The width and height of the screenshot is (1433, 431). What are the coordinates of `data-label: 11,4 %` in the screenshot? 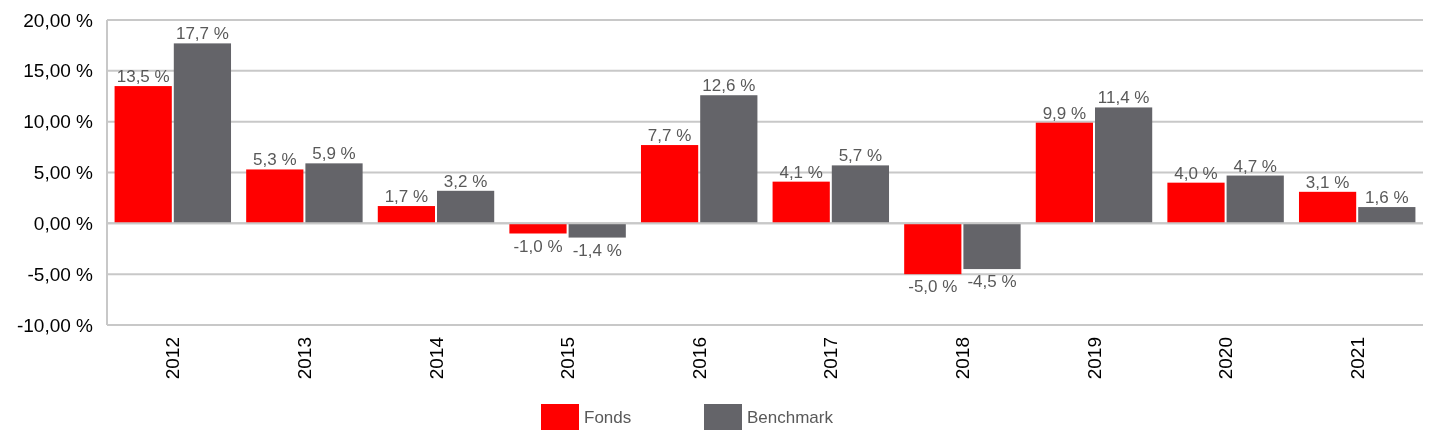 It's located at (1123, 98).